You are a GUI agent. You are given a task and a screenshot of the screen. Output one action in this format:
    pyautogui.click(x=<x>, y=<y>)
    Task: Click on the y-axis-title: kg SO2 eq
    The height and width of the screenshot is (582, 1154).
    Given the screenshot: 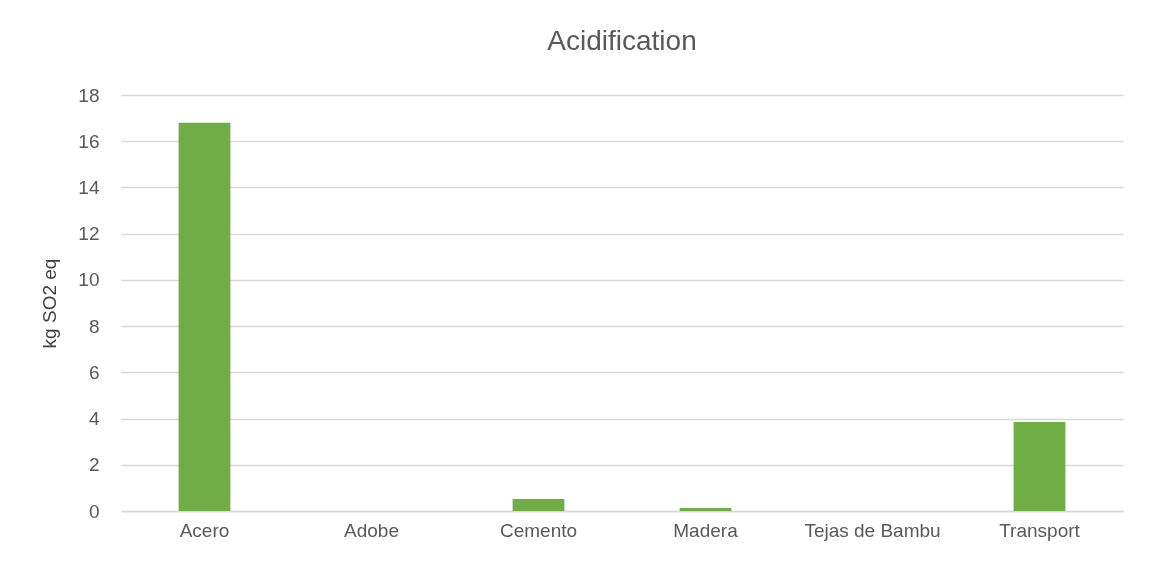 What is the action you would take?
    pyautogui.click(x=50, y=303)
    